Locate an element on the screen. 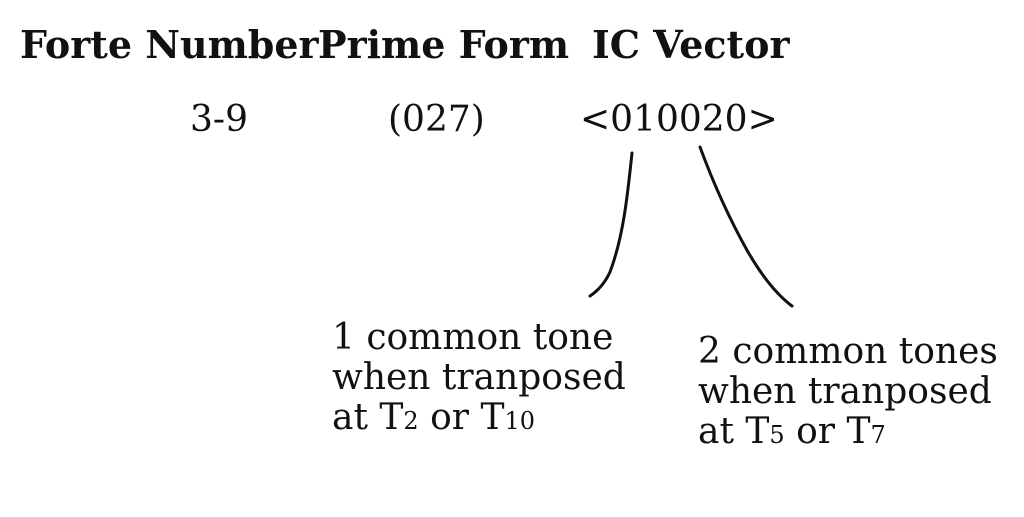  value-forte-number: 3-9 is located at coordinates (219, 119).